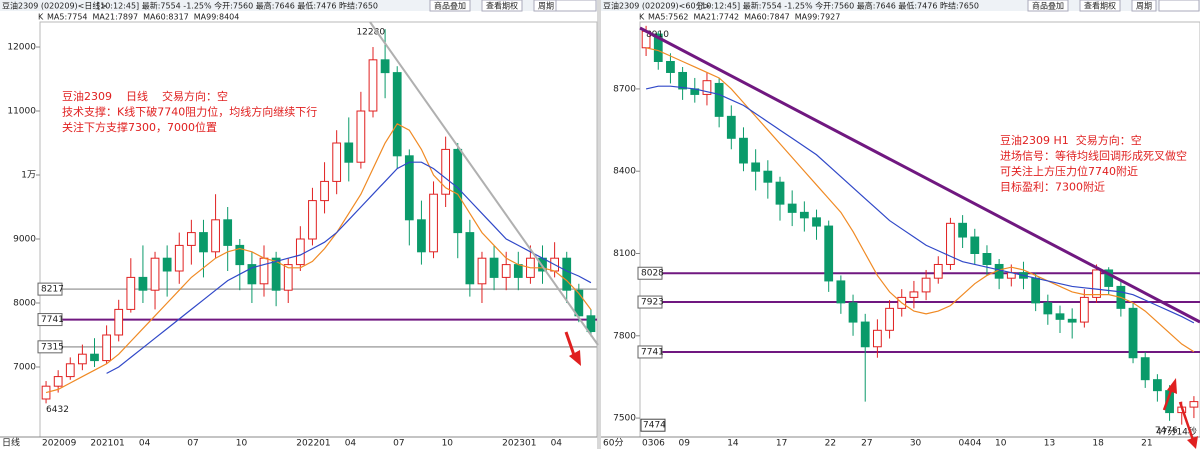 This screenshot has width=1200, height=449. Describe the element at coordinates (145, 96) in the screenshot. I see `note: 豆油2309 日线 交易方向：空` at that location.